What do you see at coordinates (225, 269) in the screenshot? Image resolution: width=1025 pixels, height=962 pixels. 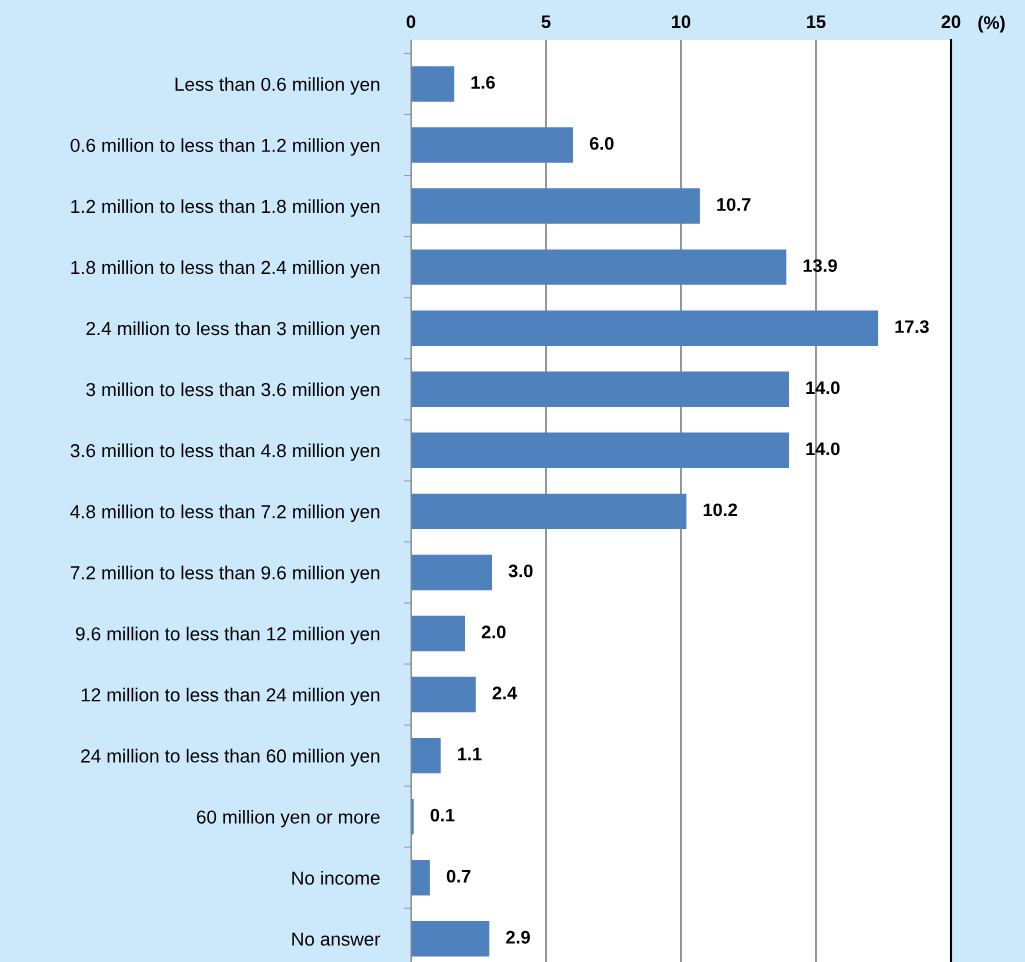 I see `y-tick-label: 1.8 million to less than 2.4 million yen` at bounding box center [225, 269].